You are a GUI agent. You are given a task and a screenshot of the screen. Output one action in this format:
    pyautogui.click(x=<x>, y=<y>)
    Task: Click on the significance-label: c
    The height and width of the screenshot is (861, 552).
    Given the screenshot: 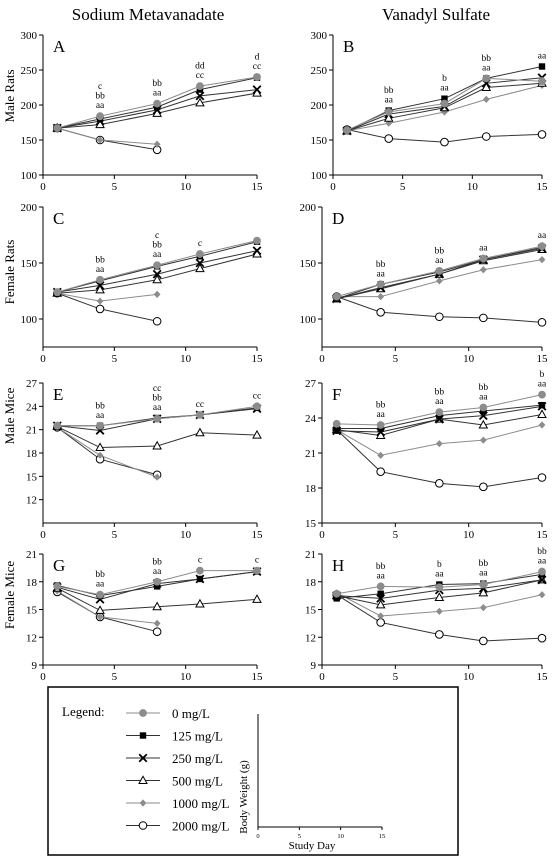 What is the action you would take?
    pyautogui.click(x=257, y=561)
    